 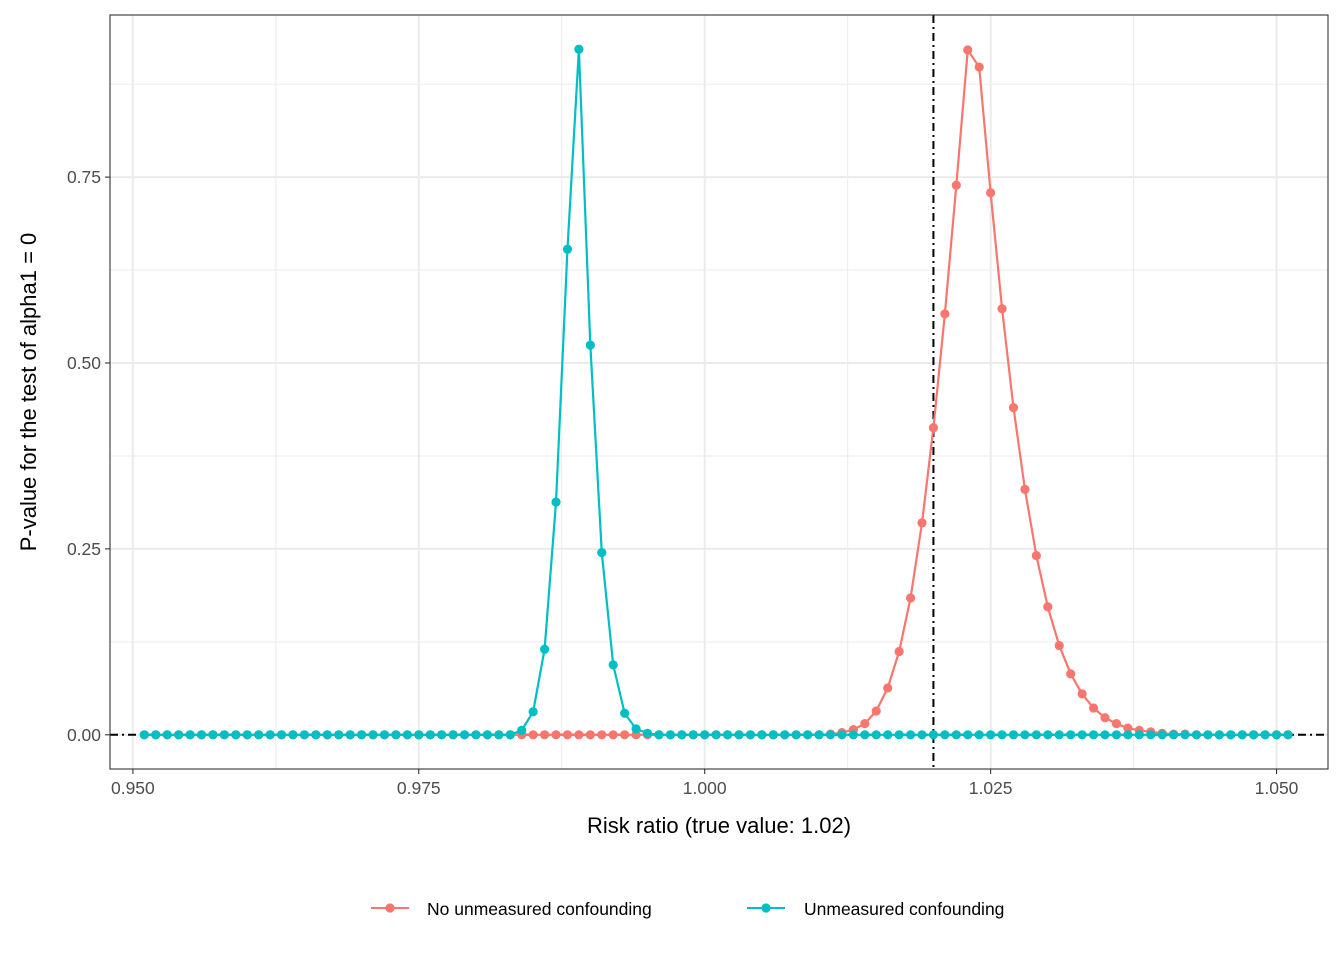 What do you see at coordinates (991, 788) in the screenshot?
I see `x-tick-label: 1.025` at bounding box center [991, 788].